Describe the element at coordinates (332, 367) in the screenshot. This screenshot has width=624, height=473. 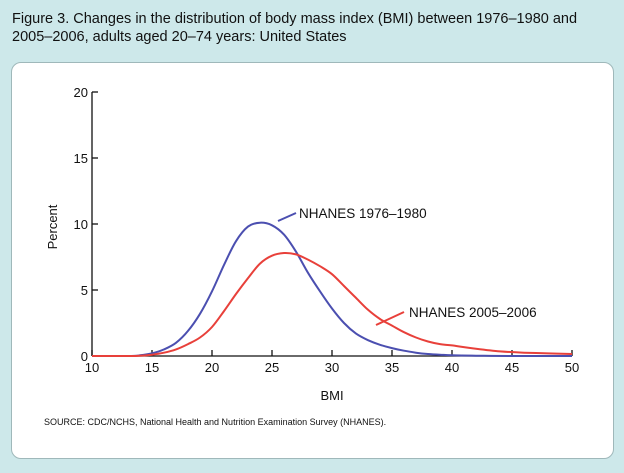
I see `x-tick-label: 30` at that location.